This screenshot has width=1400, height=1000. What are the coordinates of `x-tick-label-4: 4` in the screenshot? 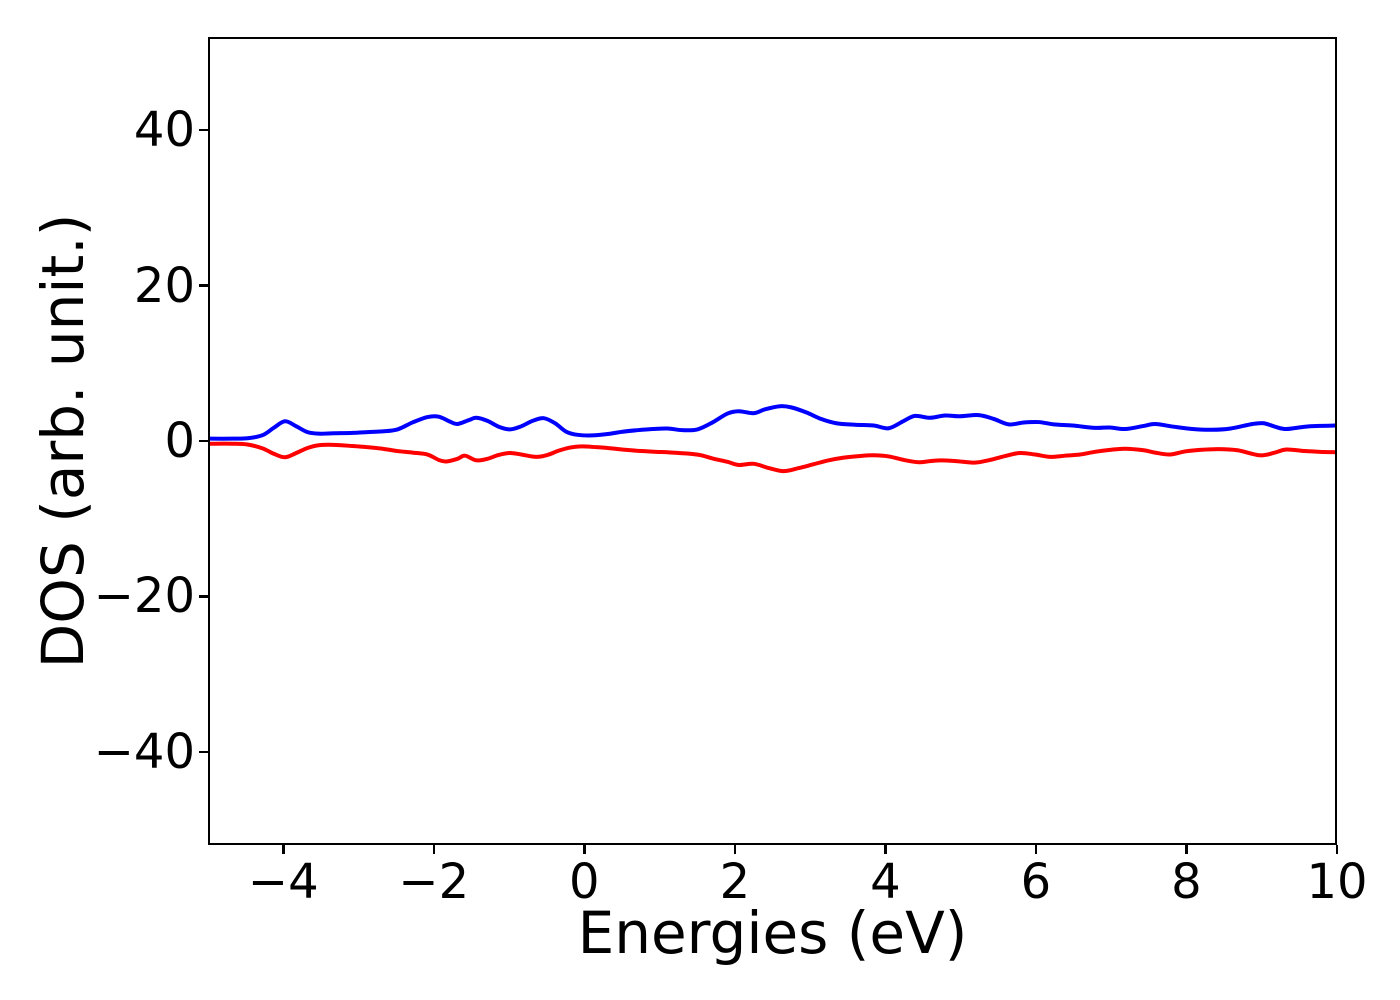 It's located at (885, 882).